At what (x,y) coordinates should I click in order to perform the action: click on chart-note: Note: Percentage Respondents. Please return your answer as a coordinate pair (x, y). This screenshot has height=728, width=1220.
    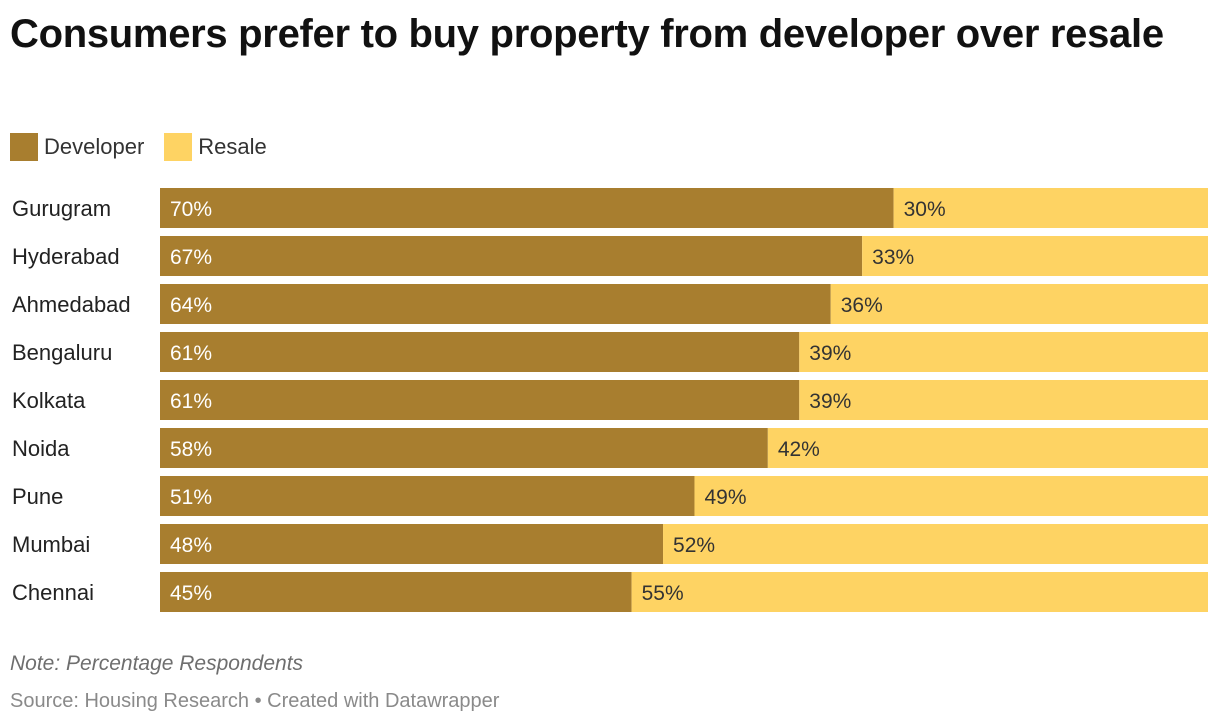
    Looking at the image, I should click on (157, 663).